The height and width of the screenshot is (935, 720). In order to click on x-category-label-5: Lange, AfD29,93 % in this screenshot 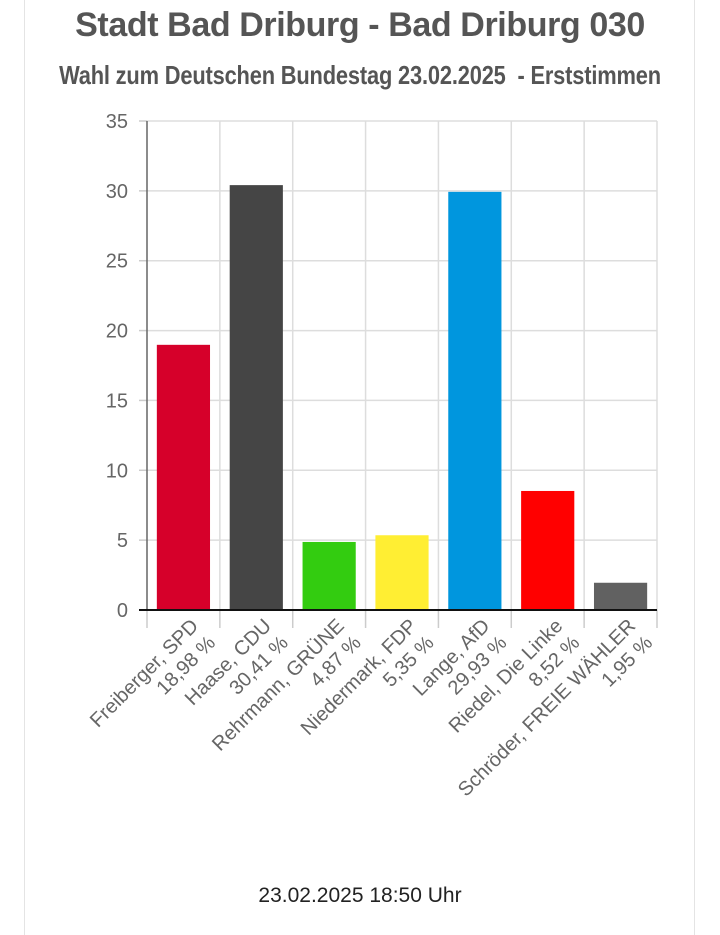, I will do `click(460, 666)`.